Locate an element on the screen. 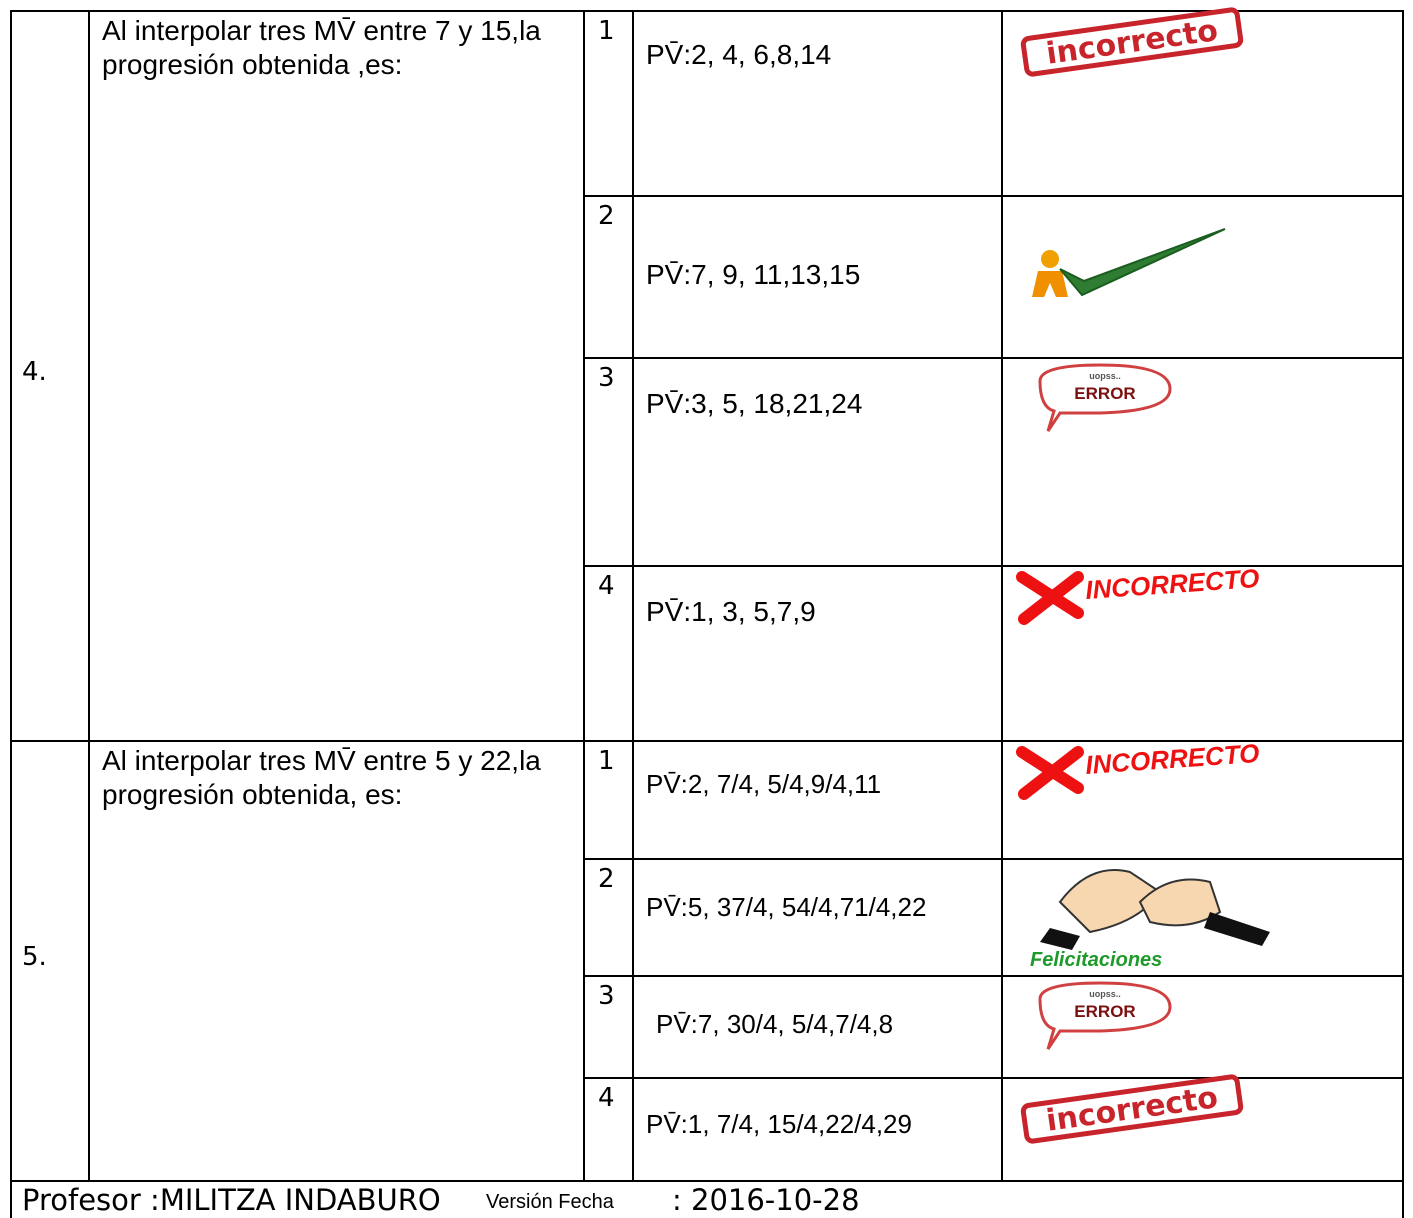  check-mark is located at coordinates (1142, 262).